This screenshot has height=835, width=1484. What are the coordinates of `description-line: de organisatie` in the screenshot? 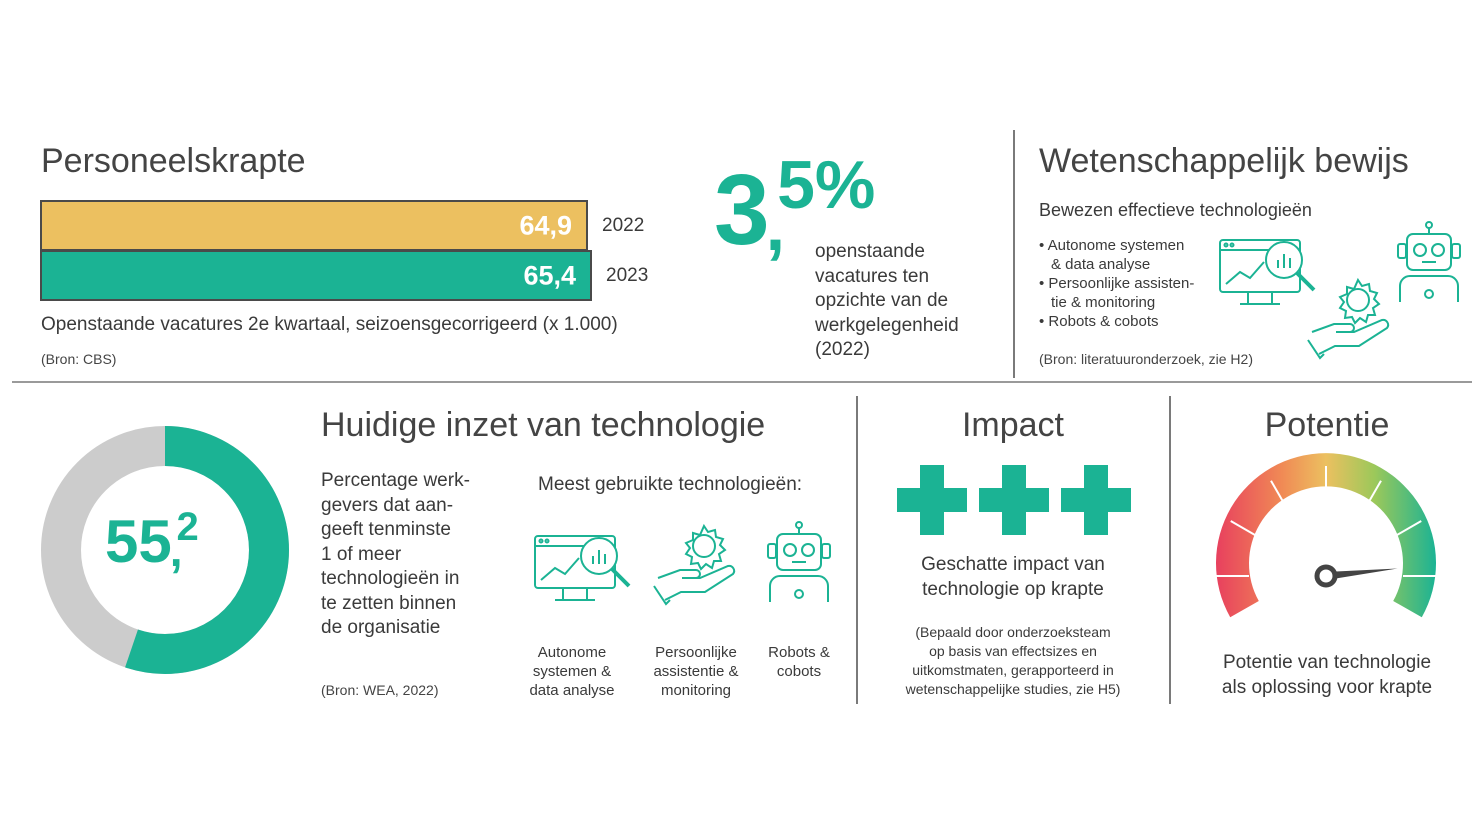 It's located at (381, 627).